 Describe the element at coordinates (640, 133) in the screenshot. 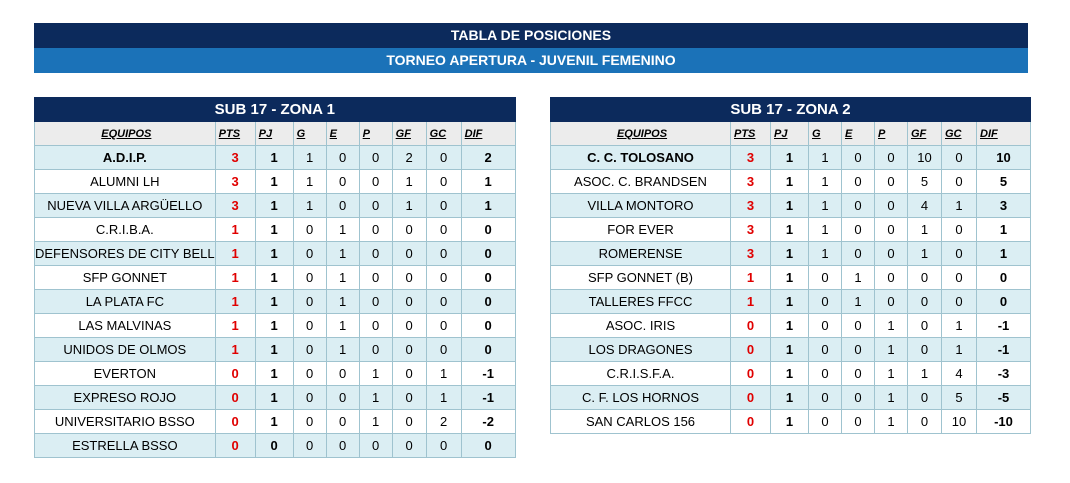

I see `column-header: EQUIPOS` at that location.